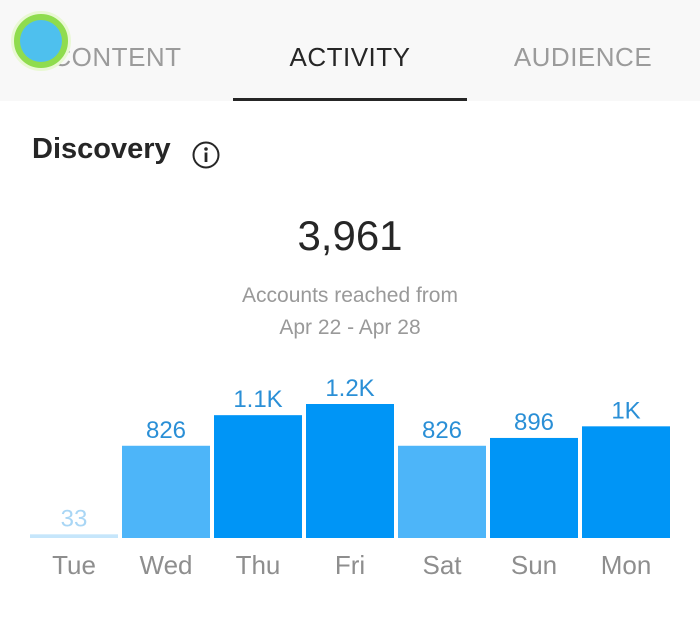 The width and height of the screenshot is (700, 627). I want to click on watermark-logo, so click(41, 41).